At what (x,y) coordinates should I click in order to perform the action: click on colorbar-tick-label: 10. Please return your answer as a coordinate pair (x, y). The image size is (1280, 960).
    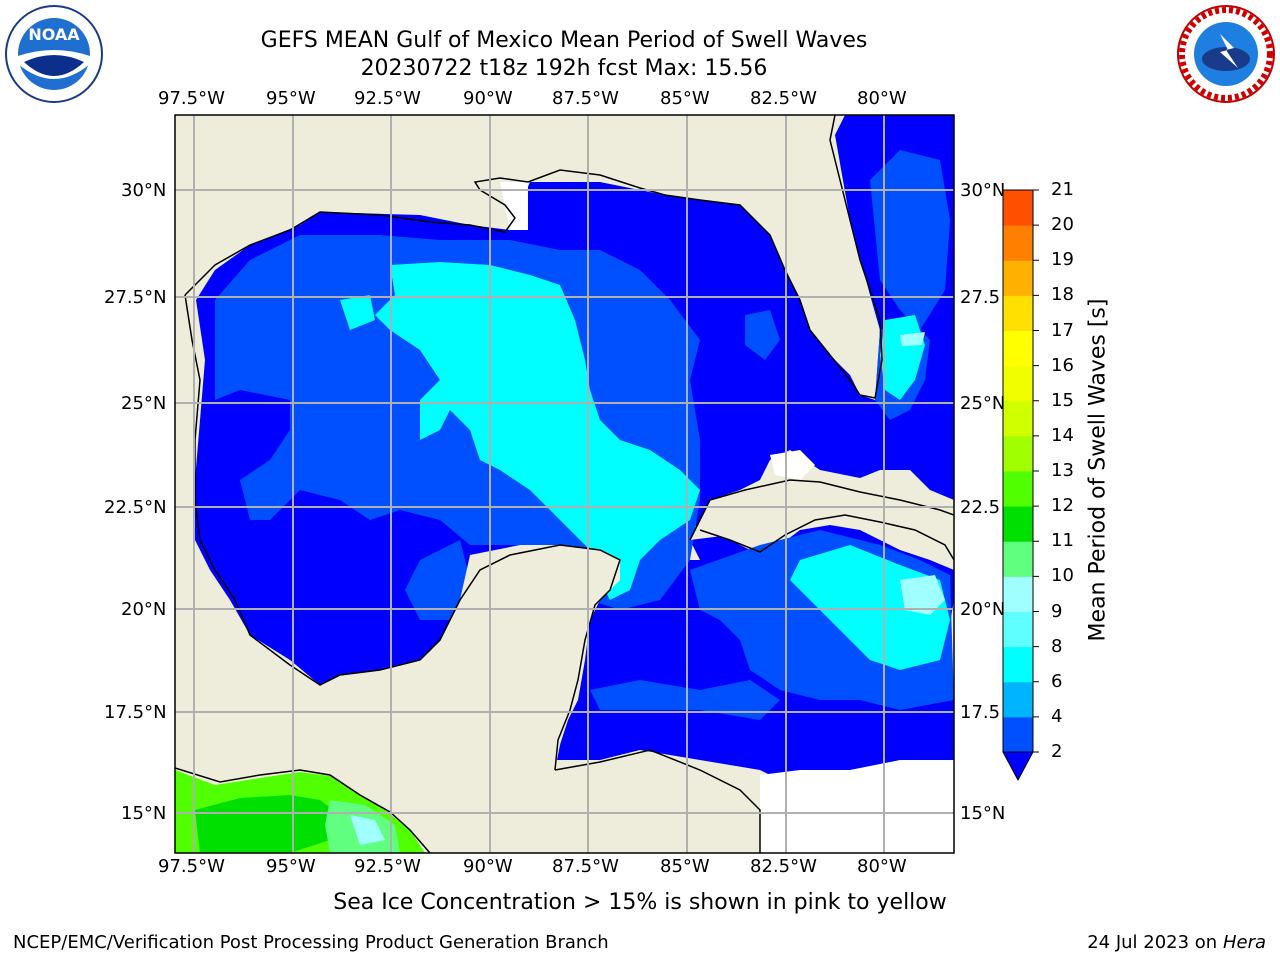
    Looking at the image, I should click on (1062, 576).